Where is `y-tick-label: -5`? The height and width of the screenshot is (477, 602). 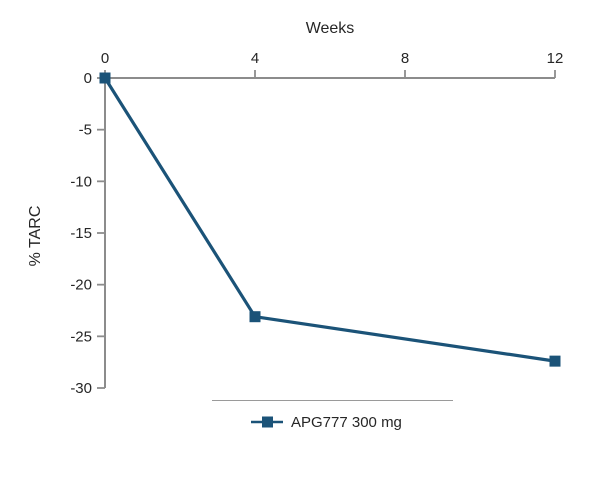
y-tick-label: -5 is located at coordinates (85, 130).